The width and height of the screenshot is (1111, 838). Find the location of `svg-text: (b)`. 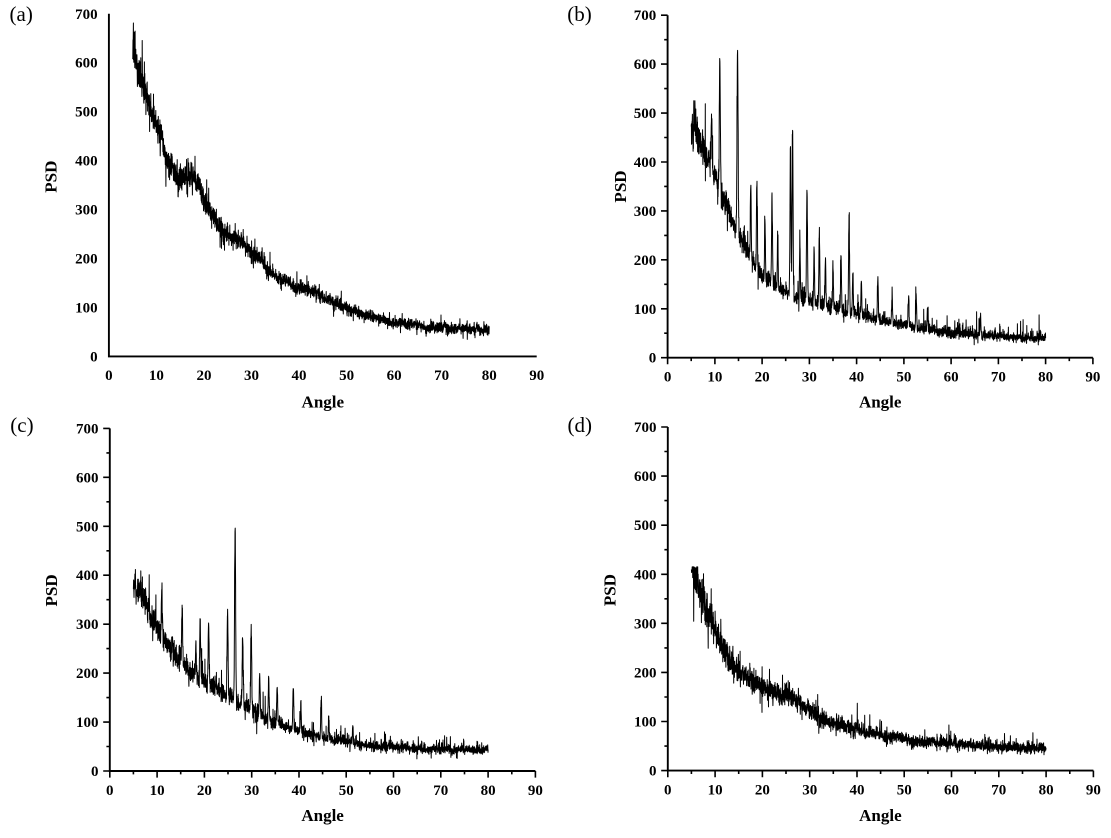

svg-text: (b) is located at coordinates (579, 14).